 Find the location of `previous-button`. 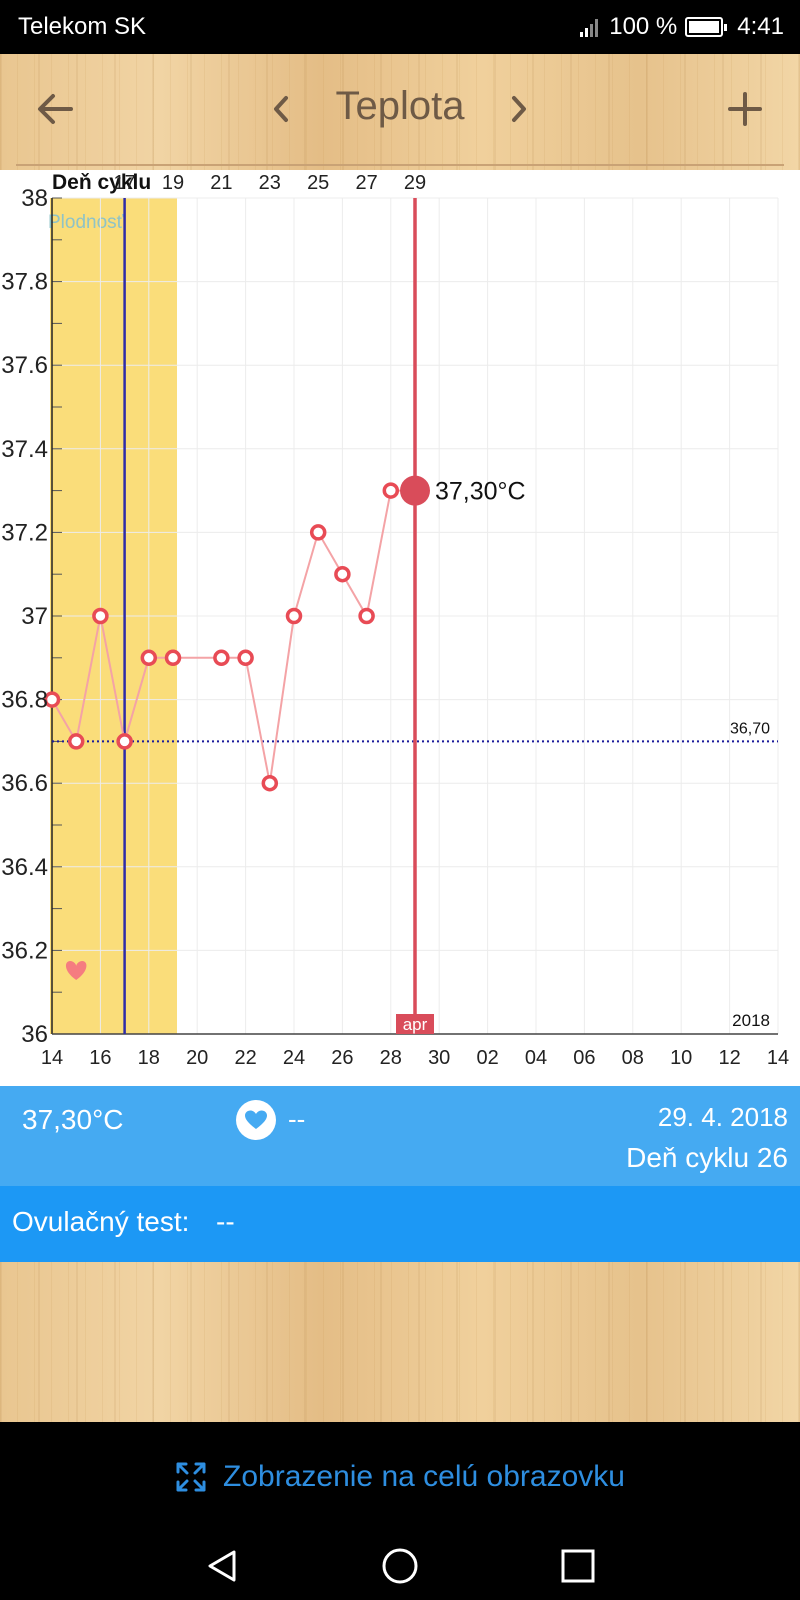

previous-button is located at coordinates (281, 109).